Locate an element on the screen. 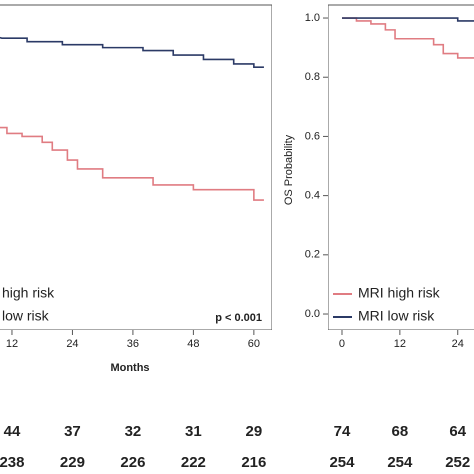 Image resolution: width=474 pixels, height=474 pixels. at-risk-count: 216 is located at coordinates (253, 462).